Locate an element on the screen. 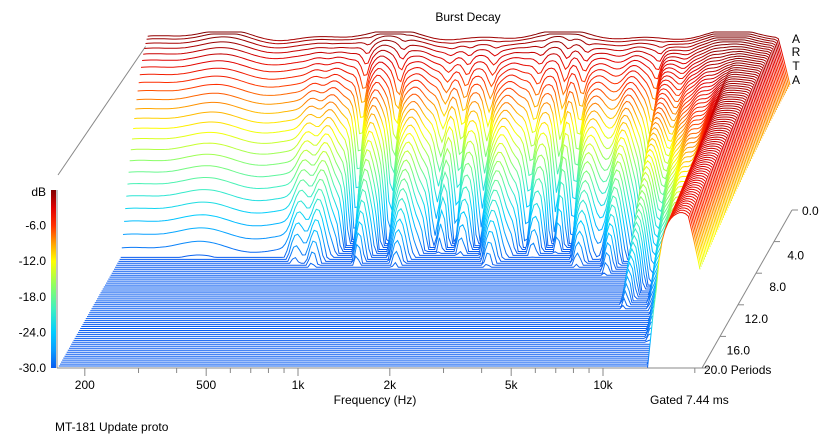  chart-title: Burst Decay is located at coordinates (467, 17).